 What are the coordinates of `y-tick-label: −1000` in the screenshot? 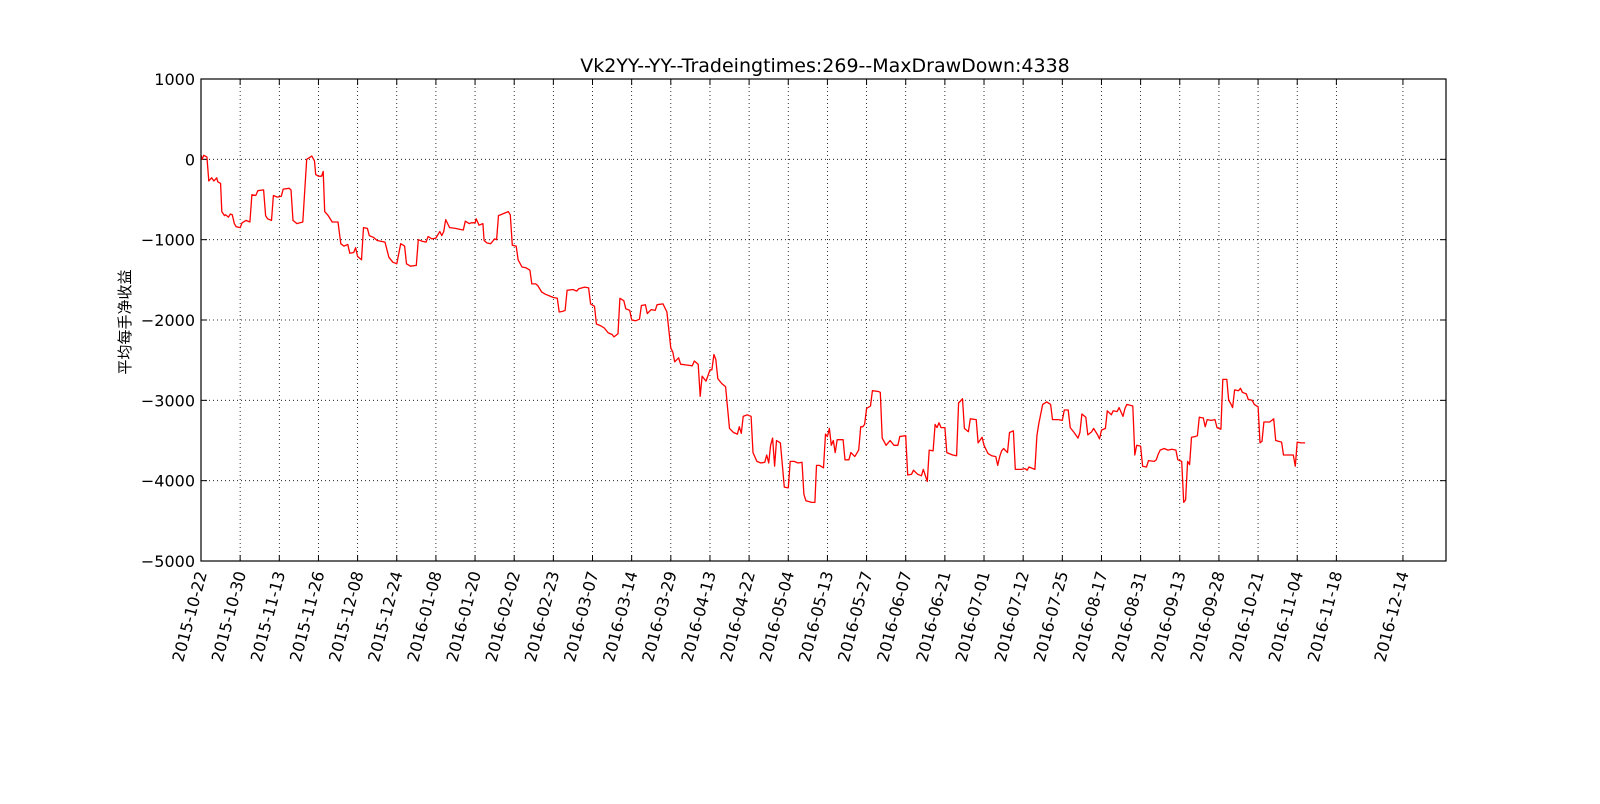 It's located at (168, 240).